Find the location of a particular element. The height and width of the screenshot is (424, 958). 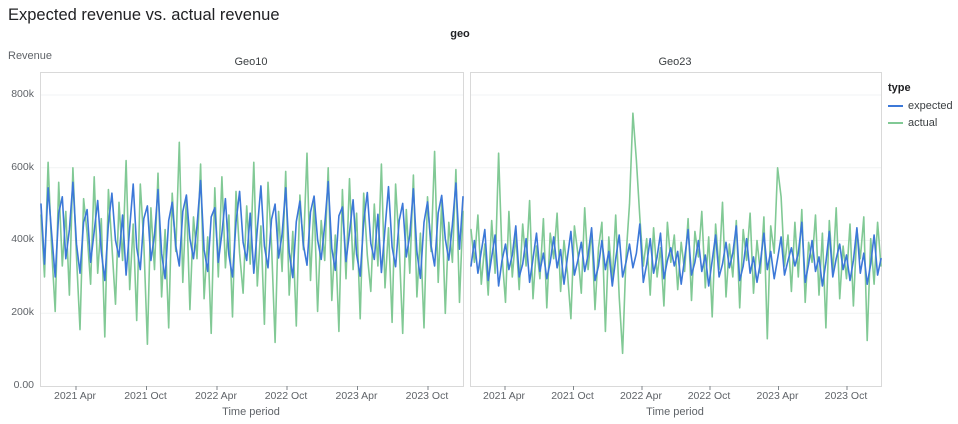

legend-item-expected: expected is located at coordinates (920, 106).